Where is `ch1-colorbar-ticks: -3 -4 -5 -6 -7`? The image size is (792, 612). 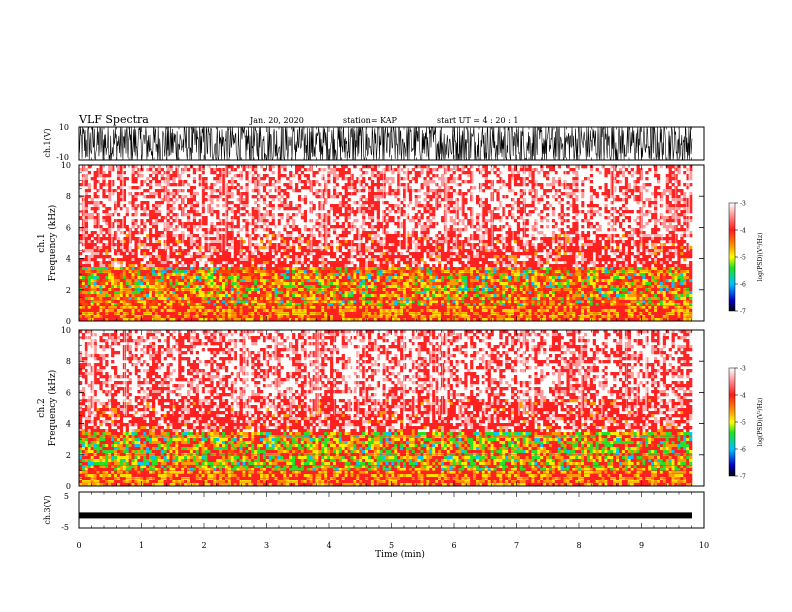 ch1-colorbar-ticks: -3 -4 -5 -6 -7 is located at coordinates (740, 258).